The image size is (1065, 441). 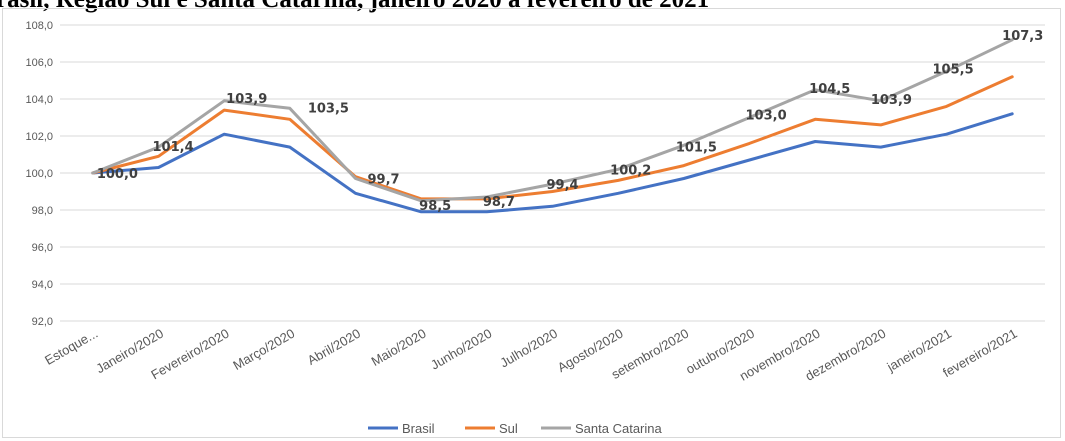 I want to click on x-tick-label: Março/2020, so click(x=263, y=349).